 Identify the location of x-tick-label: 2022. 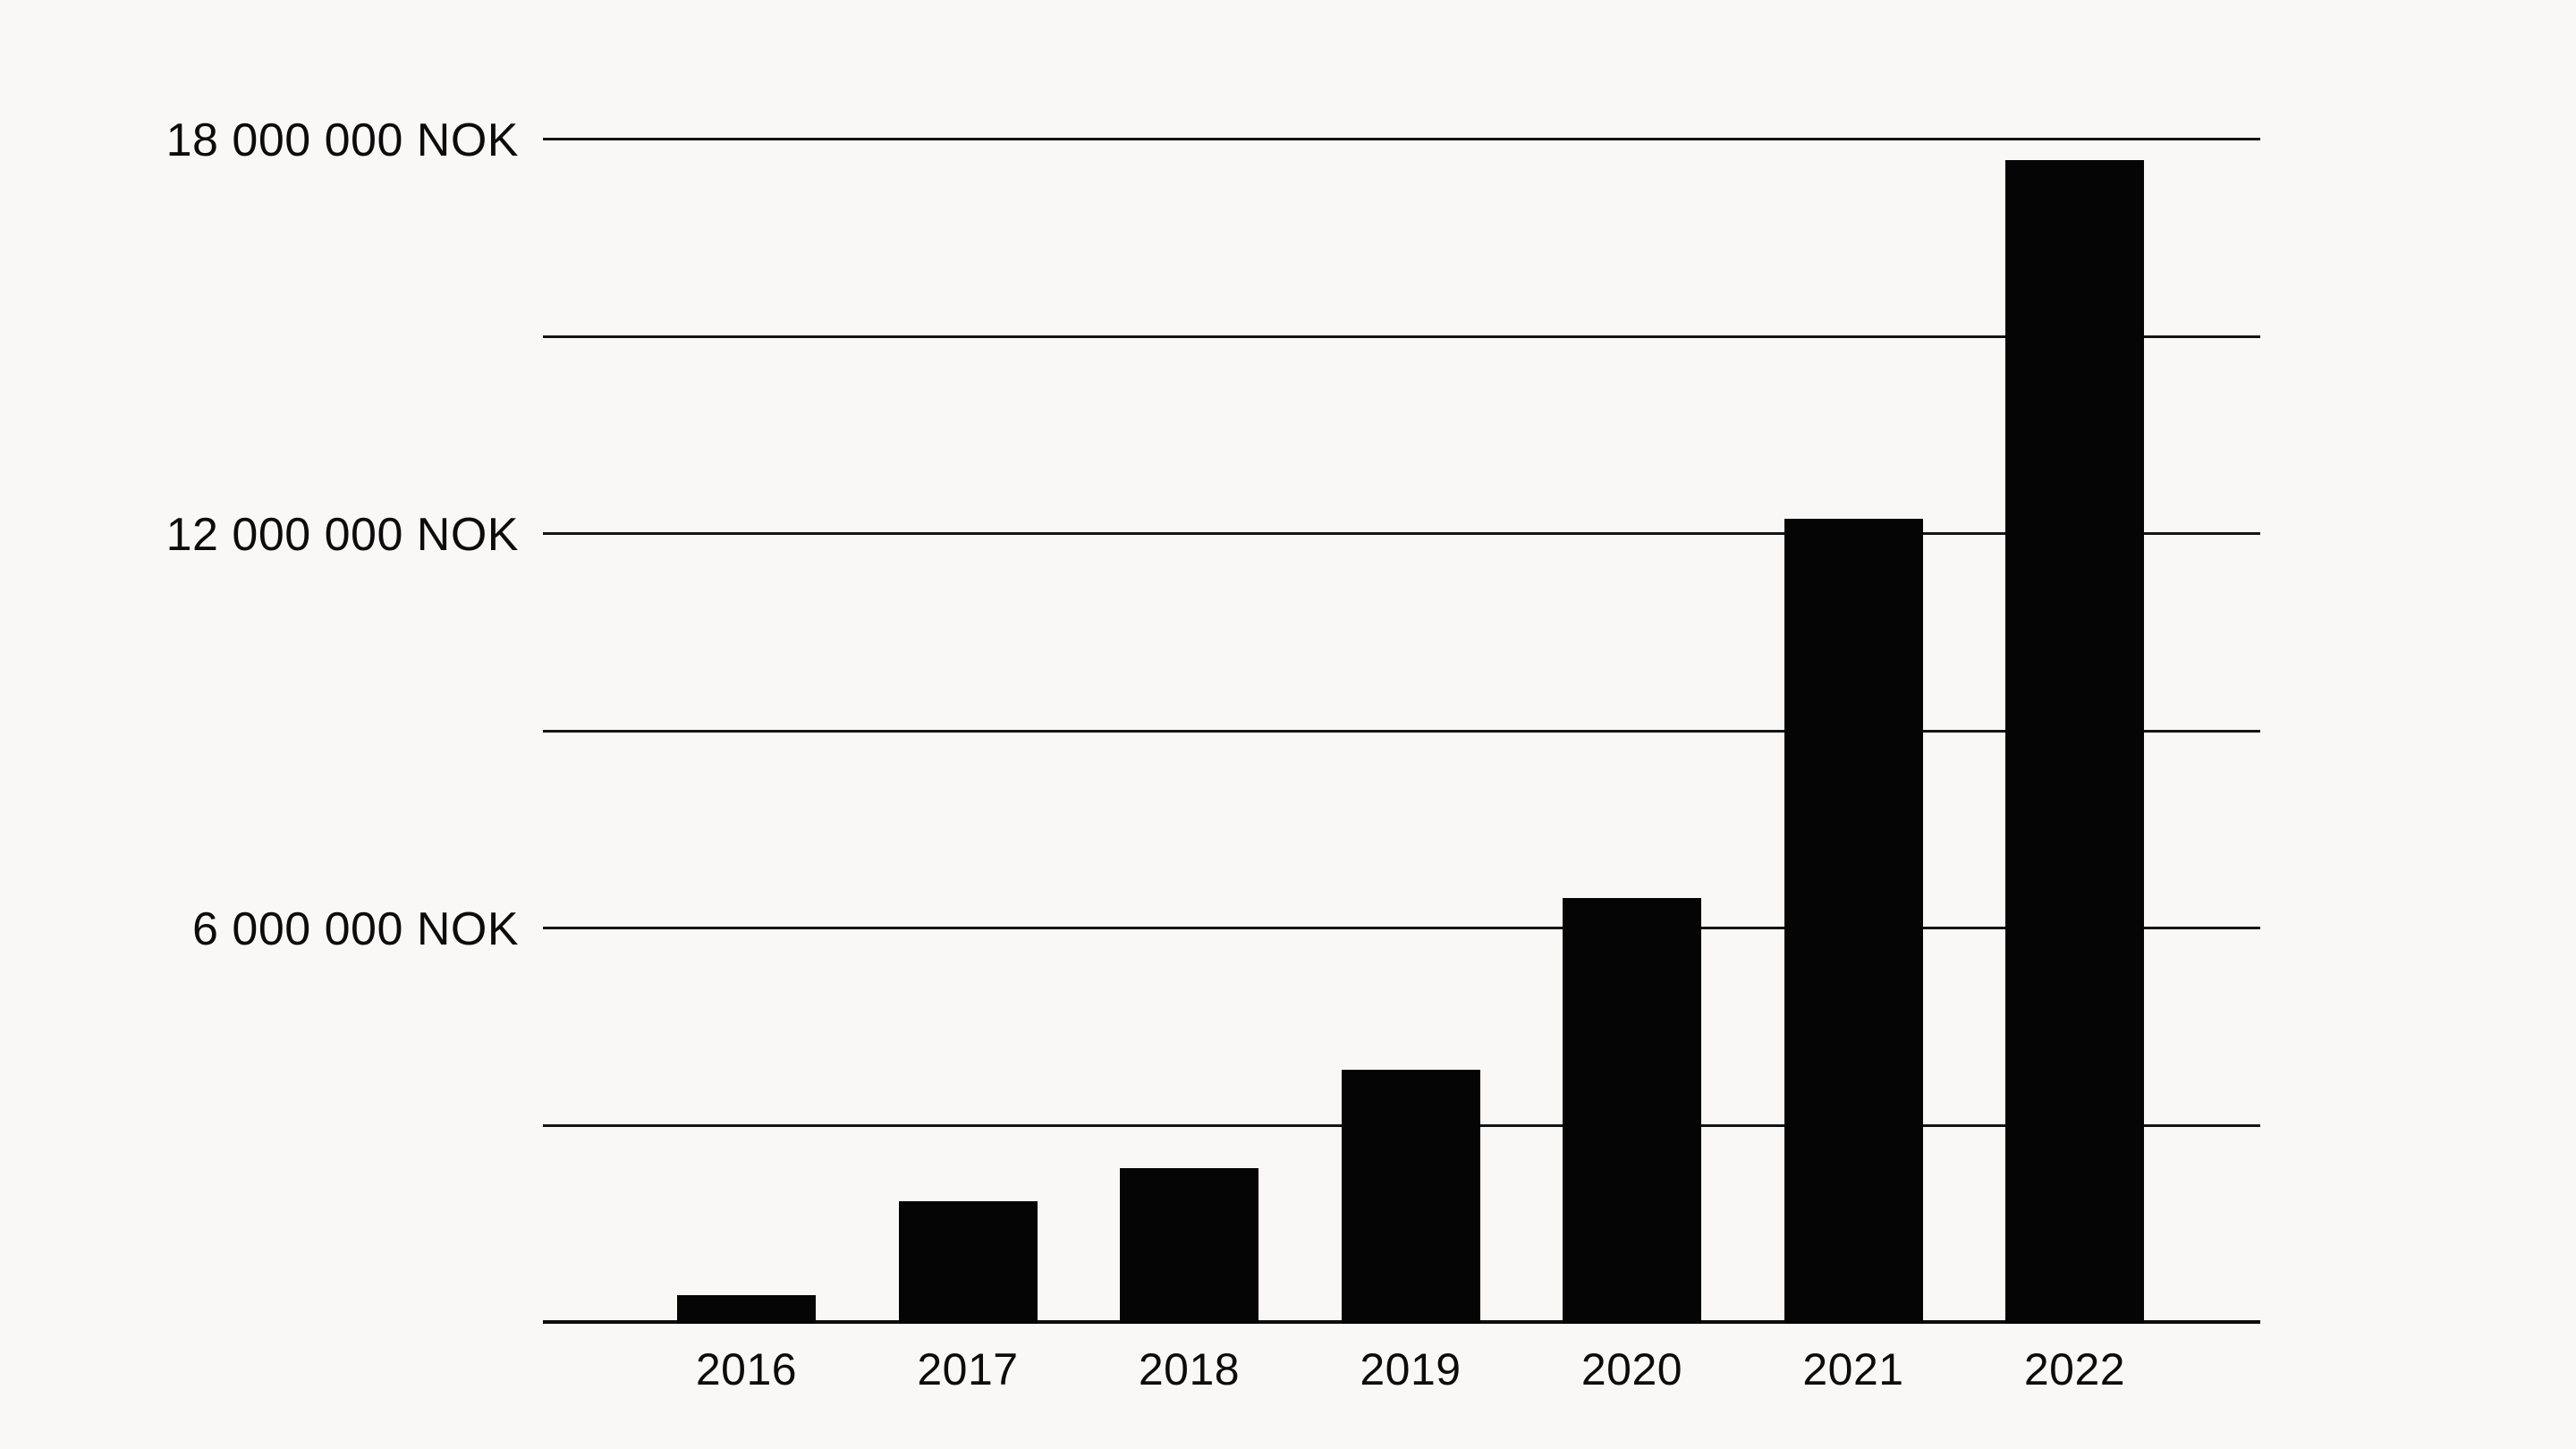
(2074, 1369).